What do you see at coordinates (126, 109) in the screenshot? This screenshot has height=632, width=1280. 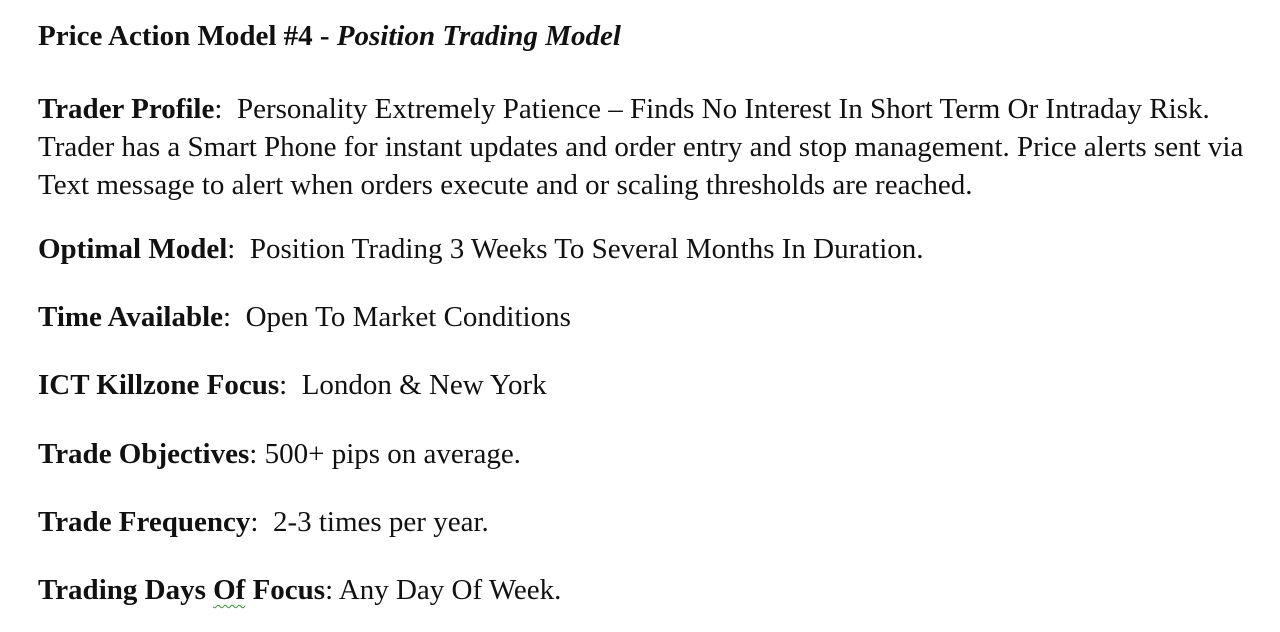 I see `trader-profile-label: Trader Profile` at bounding box center [126, 109].